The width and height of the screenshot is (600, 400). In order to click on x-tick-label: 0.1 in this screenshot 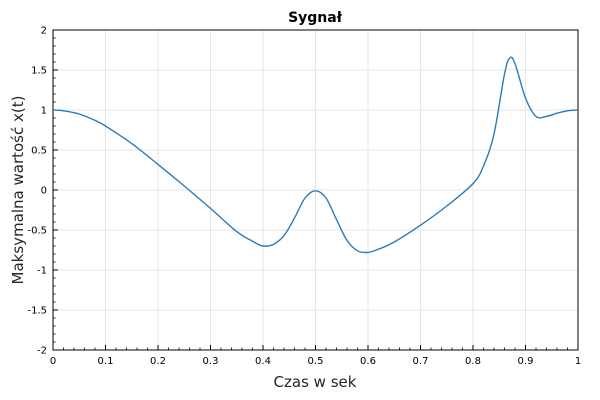, I will do `click(106, 361)`.